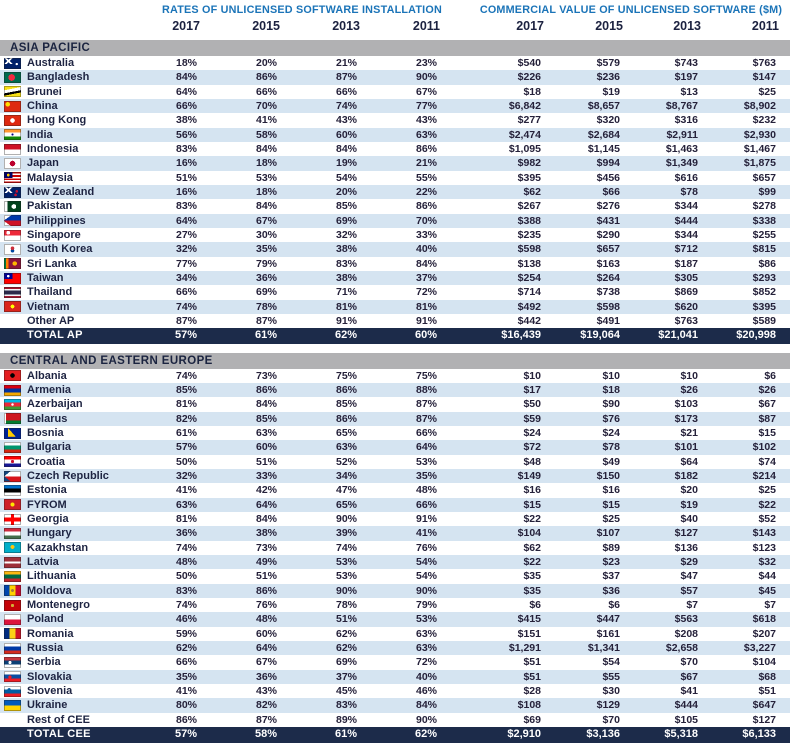  Describe the element at coordinates (266, 249) in the screenshot. I see `rate-cell: 35%` at that location.